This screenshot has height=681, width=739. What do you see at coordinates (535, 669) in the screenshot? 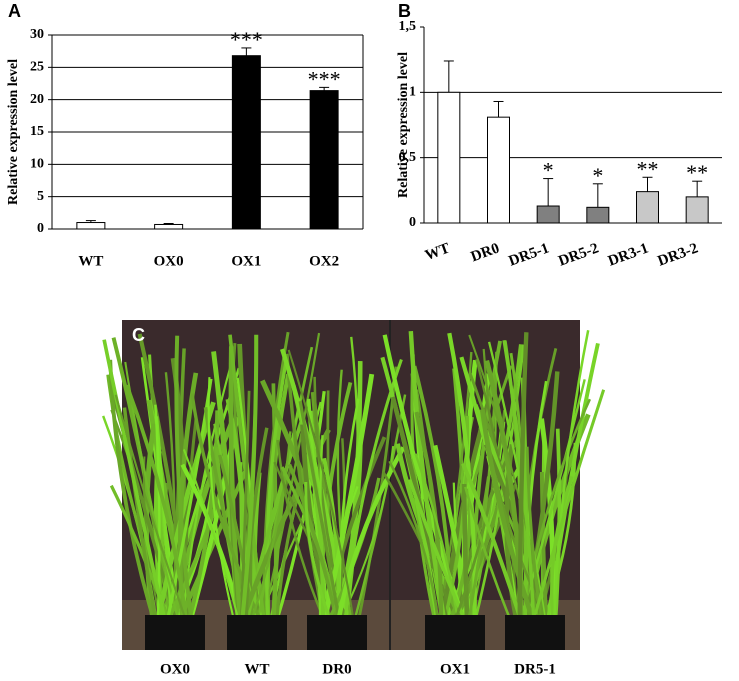
I see `plant-label: DR5-1` at bounding box center [535, 669].